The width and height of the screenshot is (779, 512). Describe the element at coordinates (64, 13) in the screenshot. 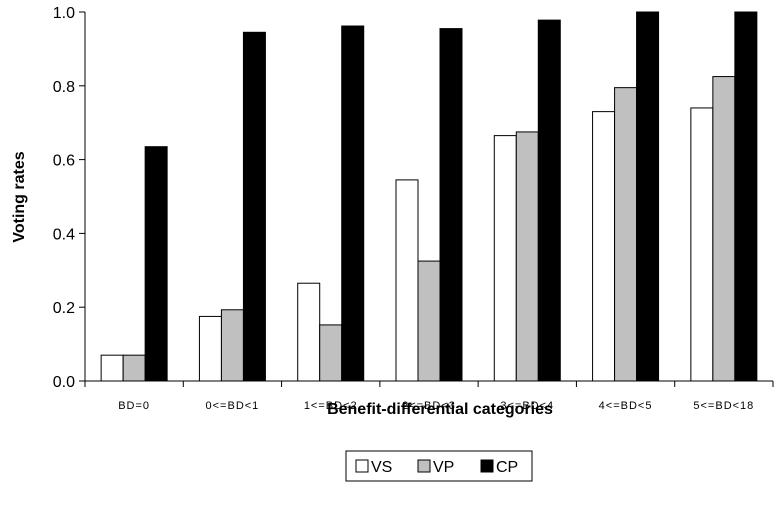

I see `y-tick-label: 1.0` at that location.